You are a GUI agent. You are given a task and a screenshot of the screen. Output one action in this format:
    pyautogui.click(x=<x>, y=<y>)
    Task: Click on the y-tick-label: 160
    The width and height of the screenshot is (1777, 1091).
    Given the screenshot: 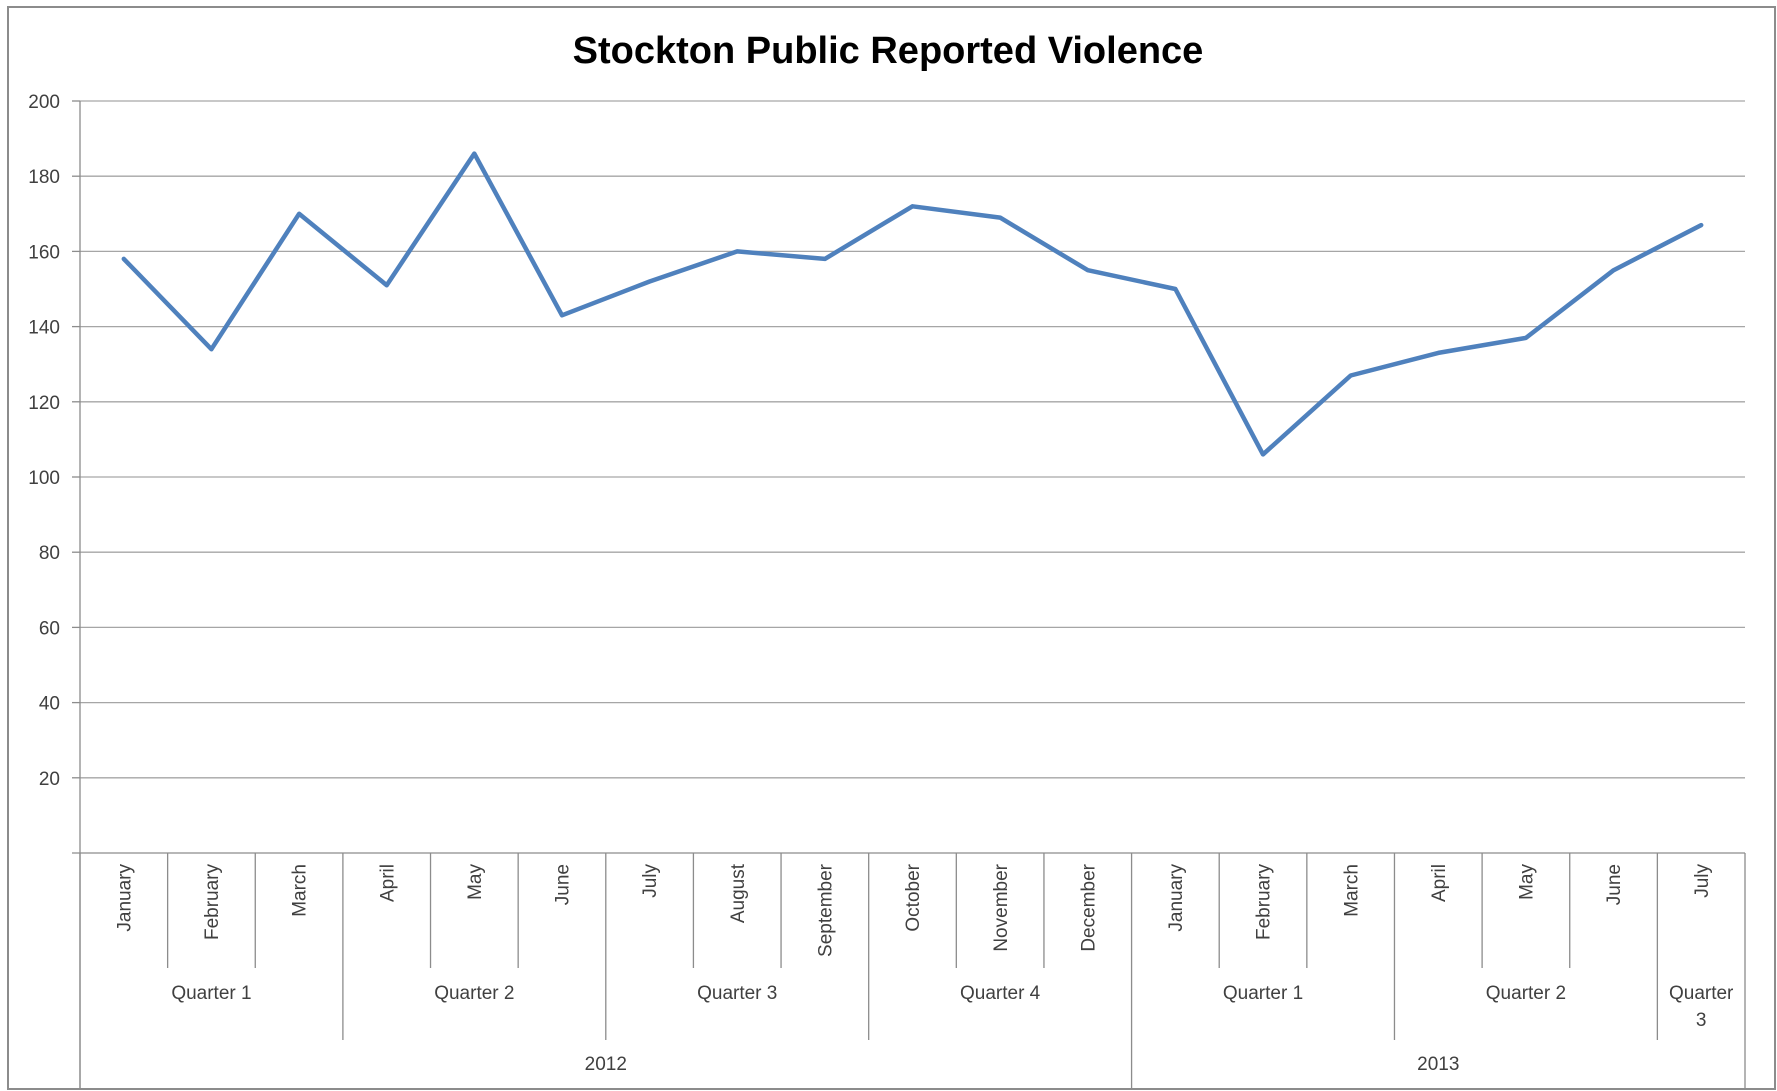 What is the action you would take?
    pyautogui.click(x=44, y=252)
    